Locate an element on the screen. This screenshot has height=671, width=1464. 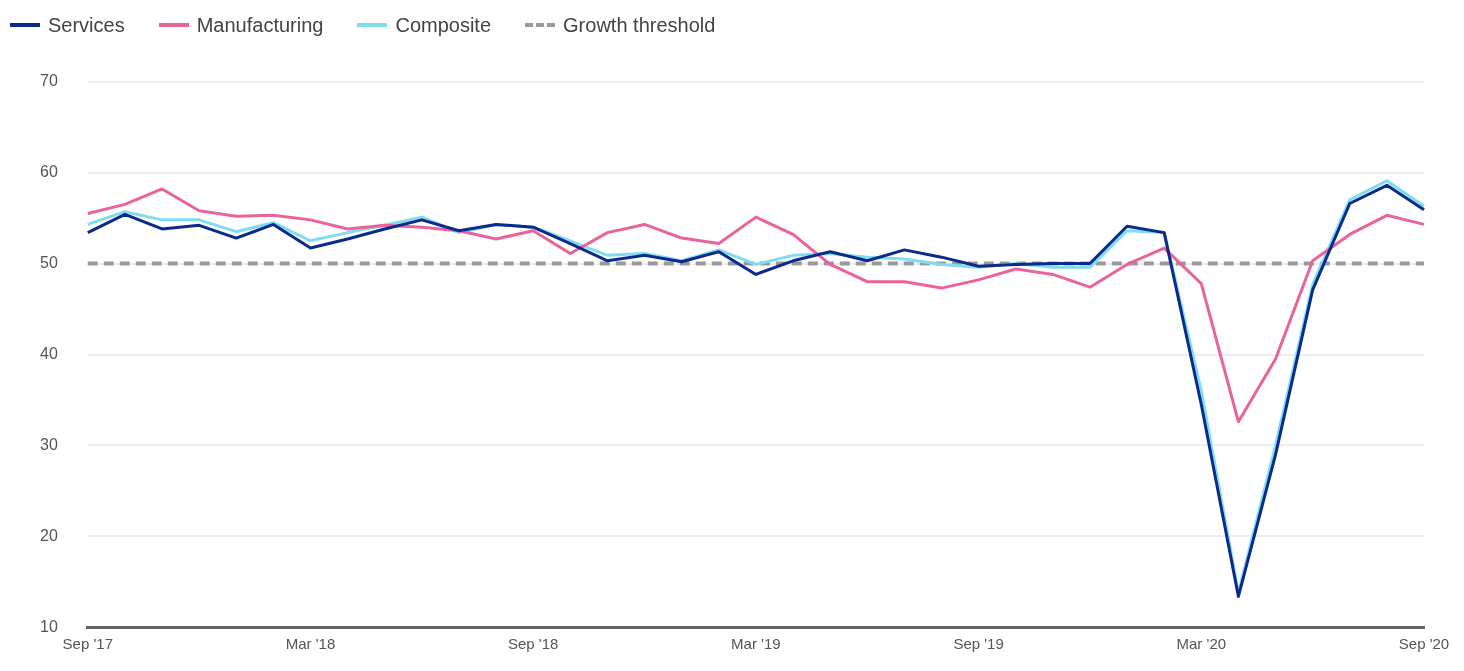
y-tick-label: 40 is located at coordinates (49, 353).